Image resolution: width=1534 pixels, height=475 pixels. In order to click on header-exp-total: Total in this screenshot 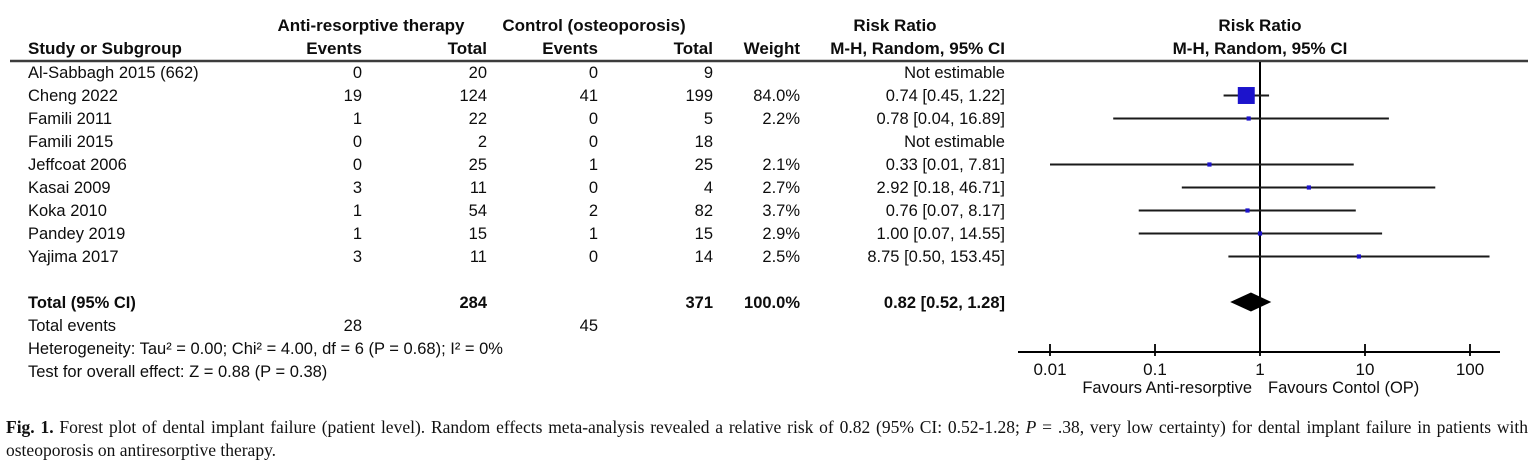, I will do `click(467, 48)`.